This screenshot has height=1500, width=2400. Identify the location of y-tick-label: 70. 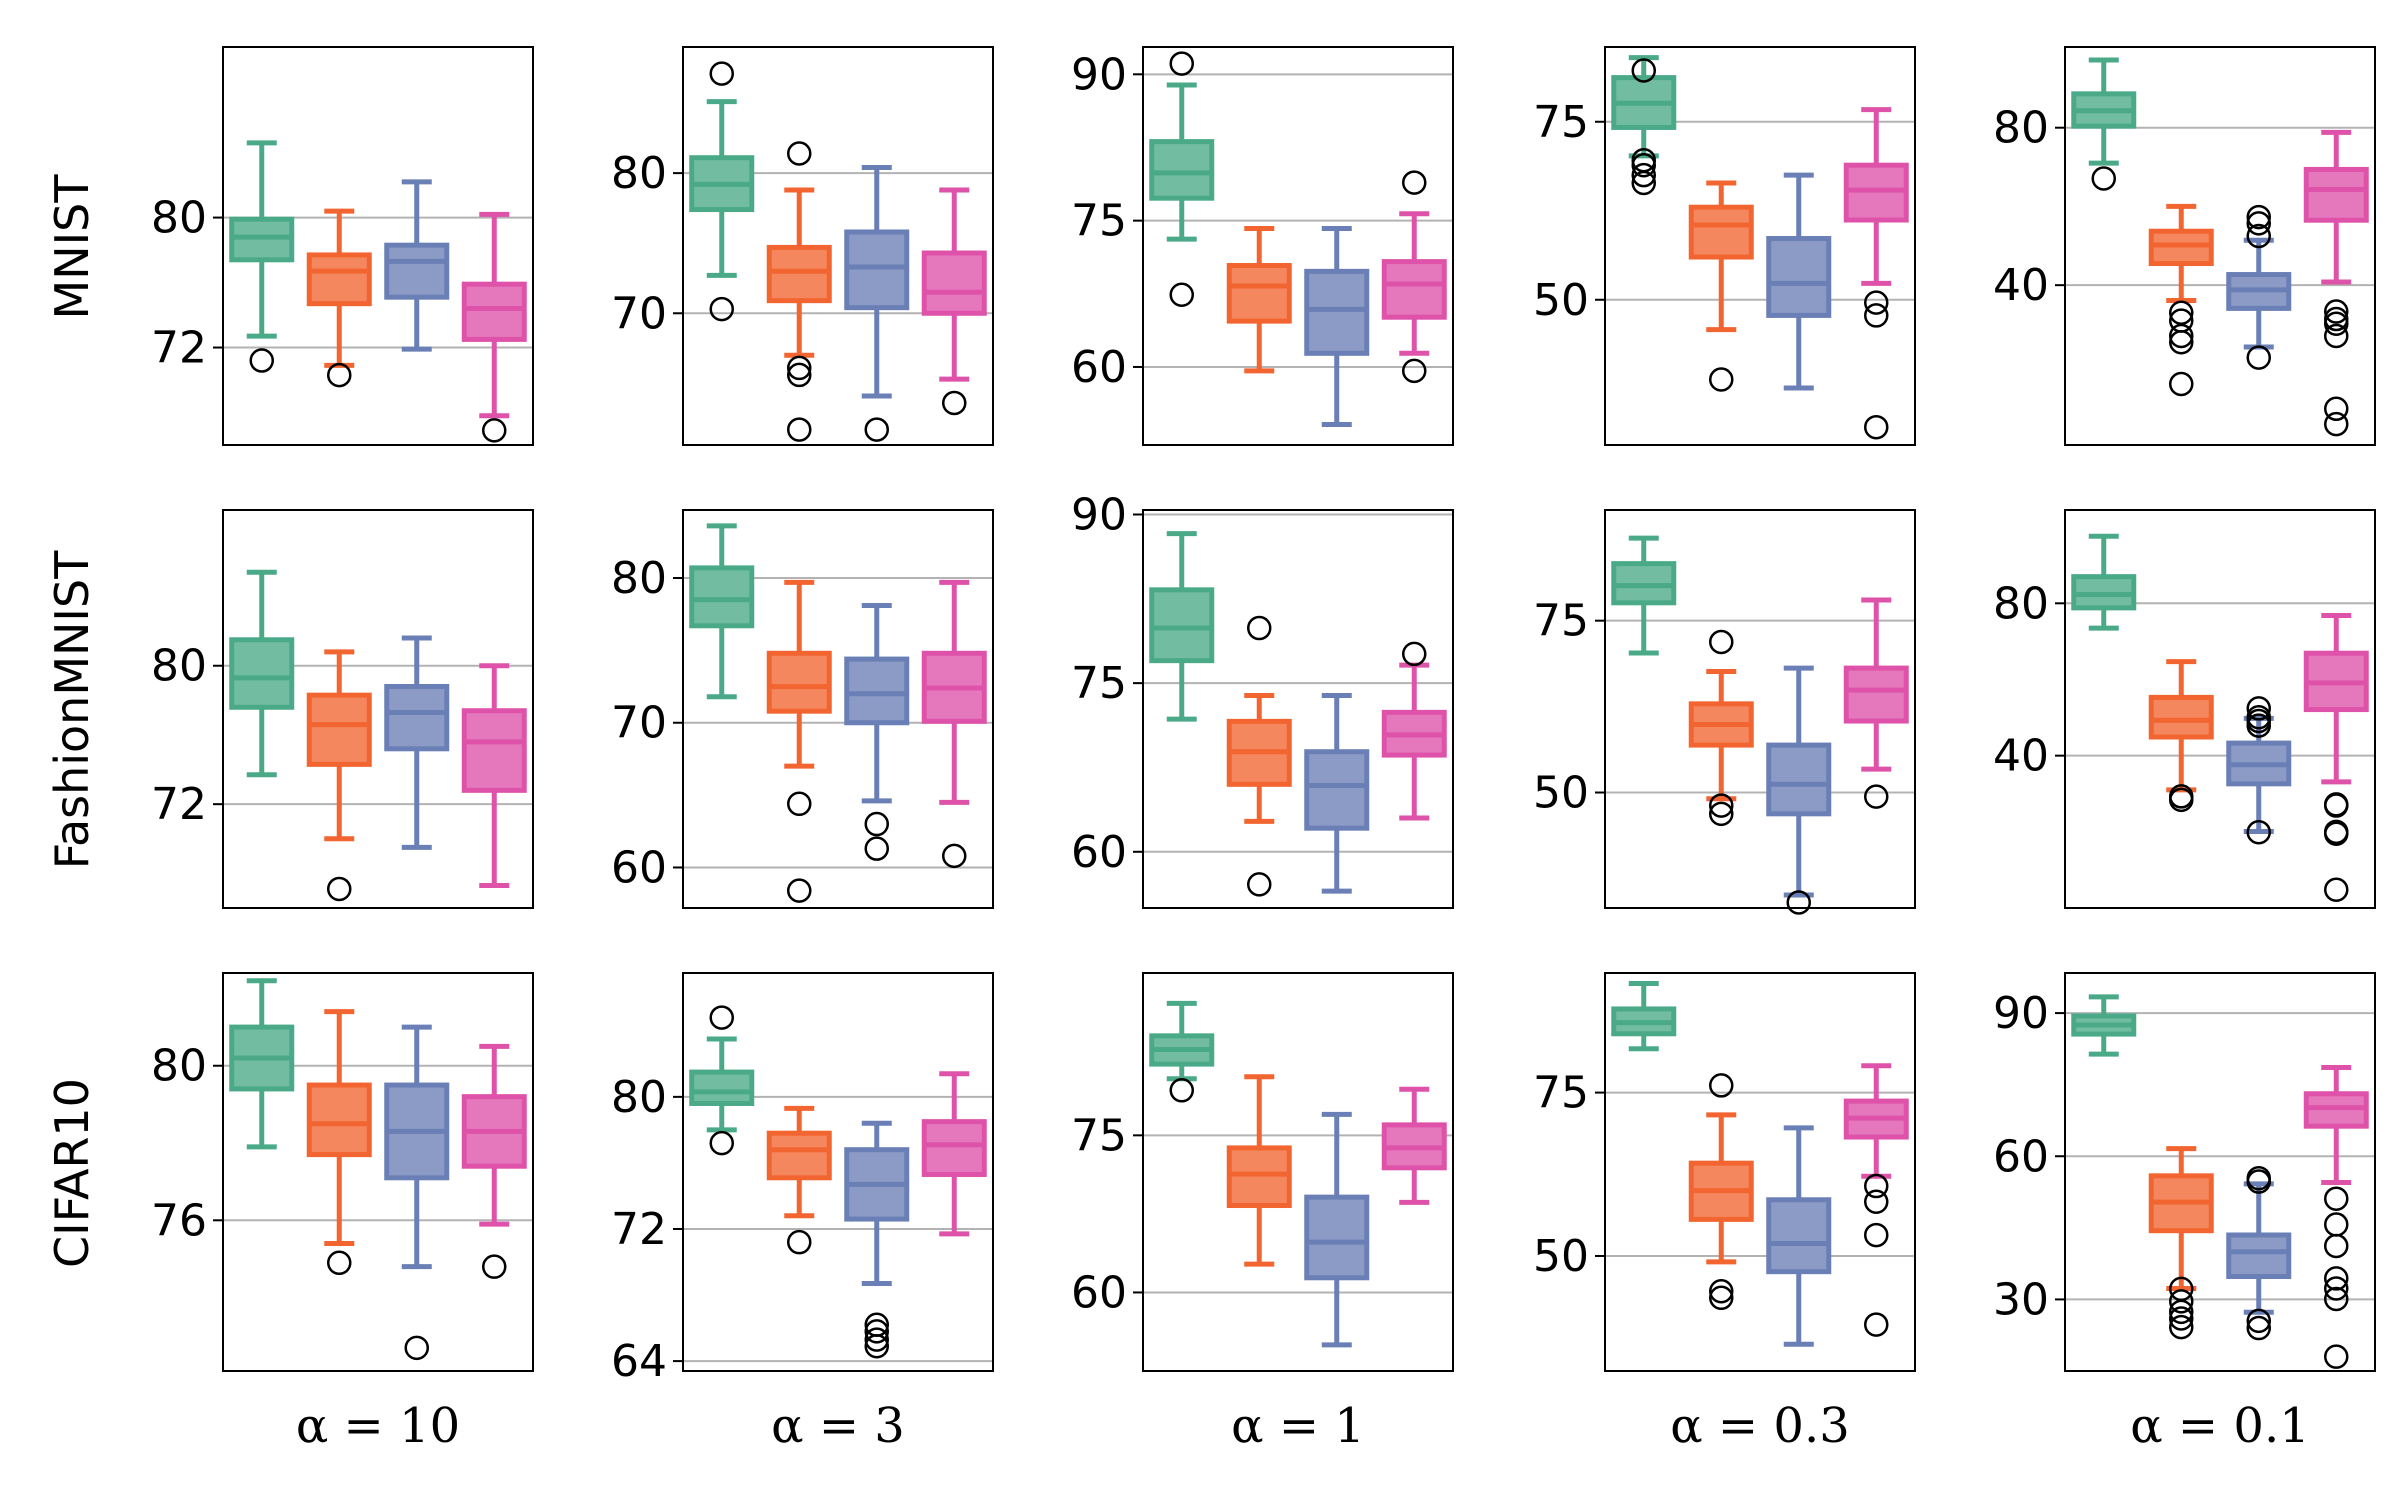
(639, 723).